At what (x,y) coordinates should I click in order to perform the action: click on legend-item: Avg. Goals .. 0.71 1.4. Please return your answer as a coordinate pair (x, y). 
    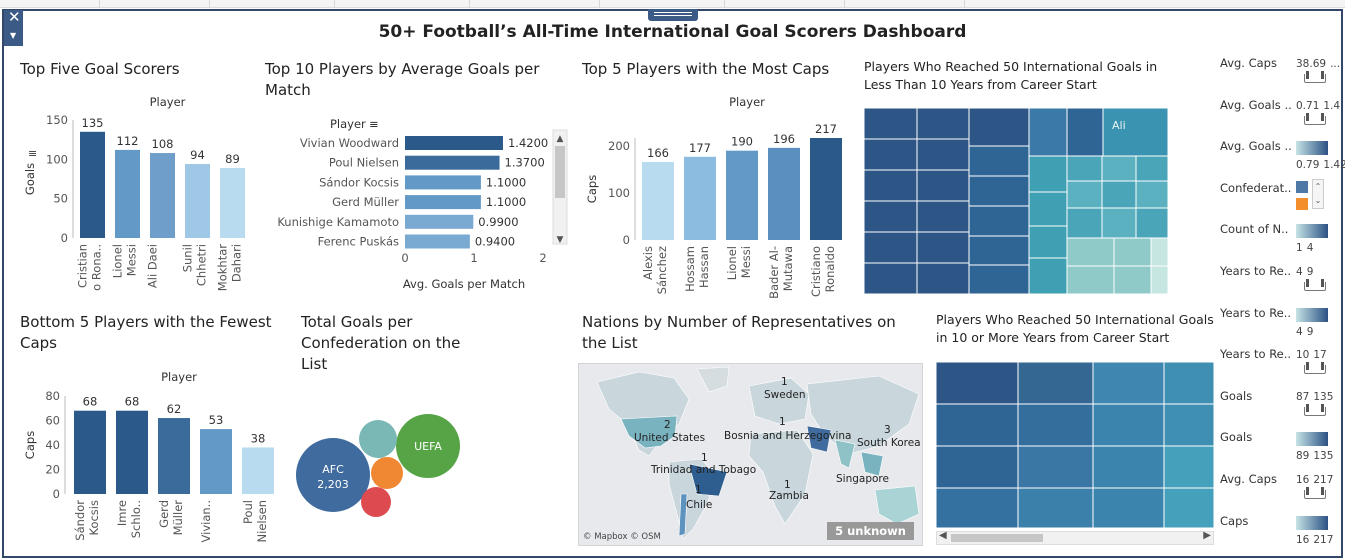
    Looking at the image, I should click on (1279, 116).